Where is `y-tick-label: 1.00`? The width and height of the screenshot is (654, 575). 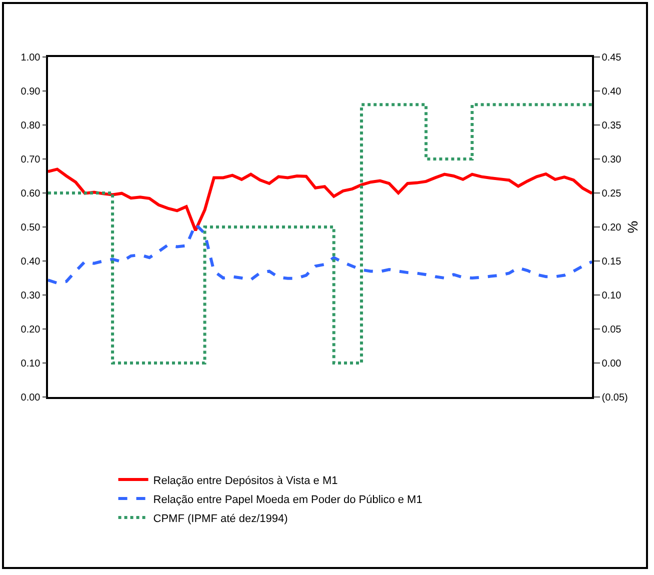
y-tick-label: 1.00 is located at coordinates (30, 58).